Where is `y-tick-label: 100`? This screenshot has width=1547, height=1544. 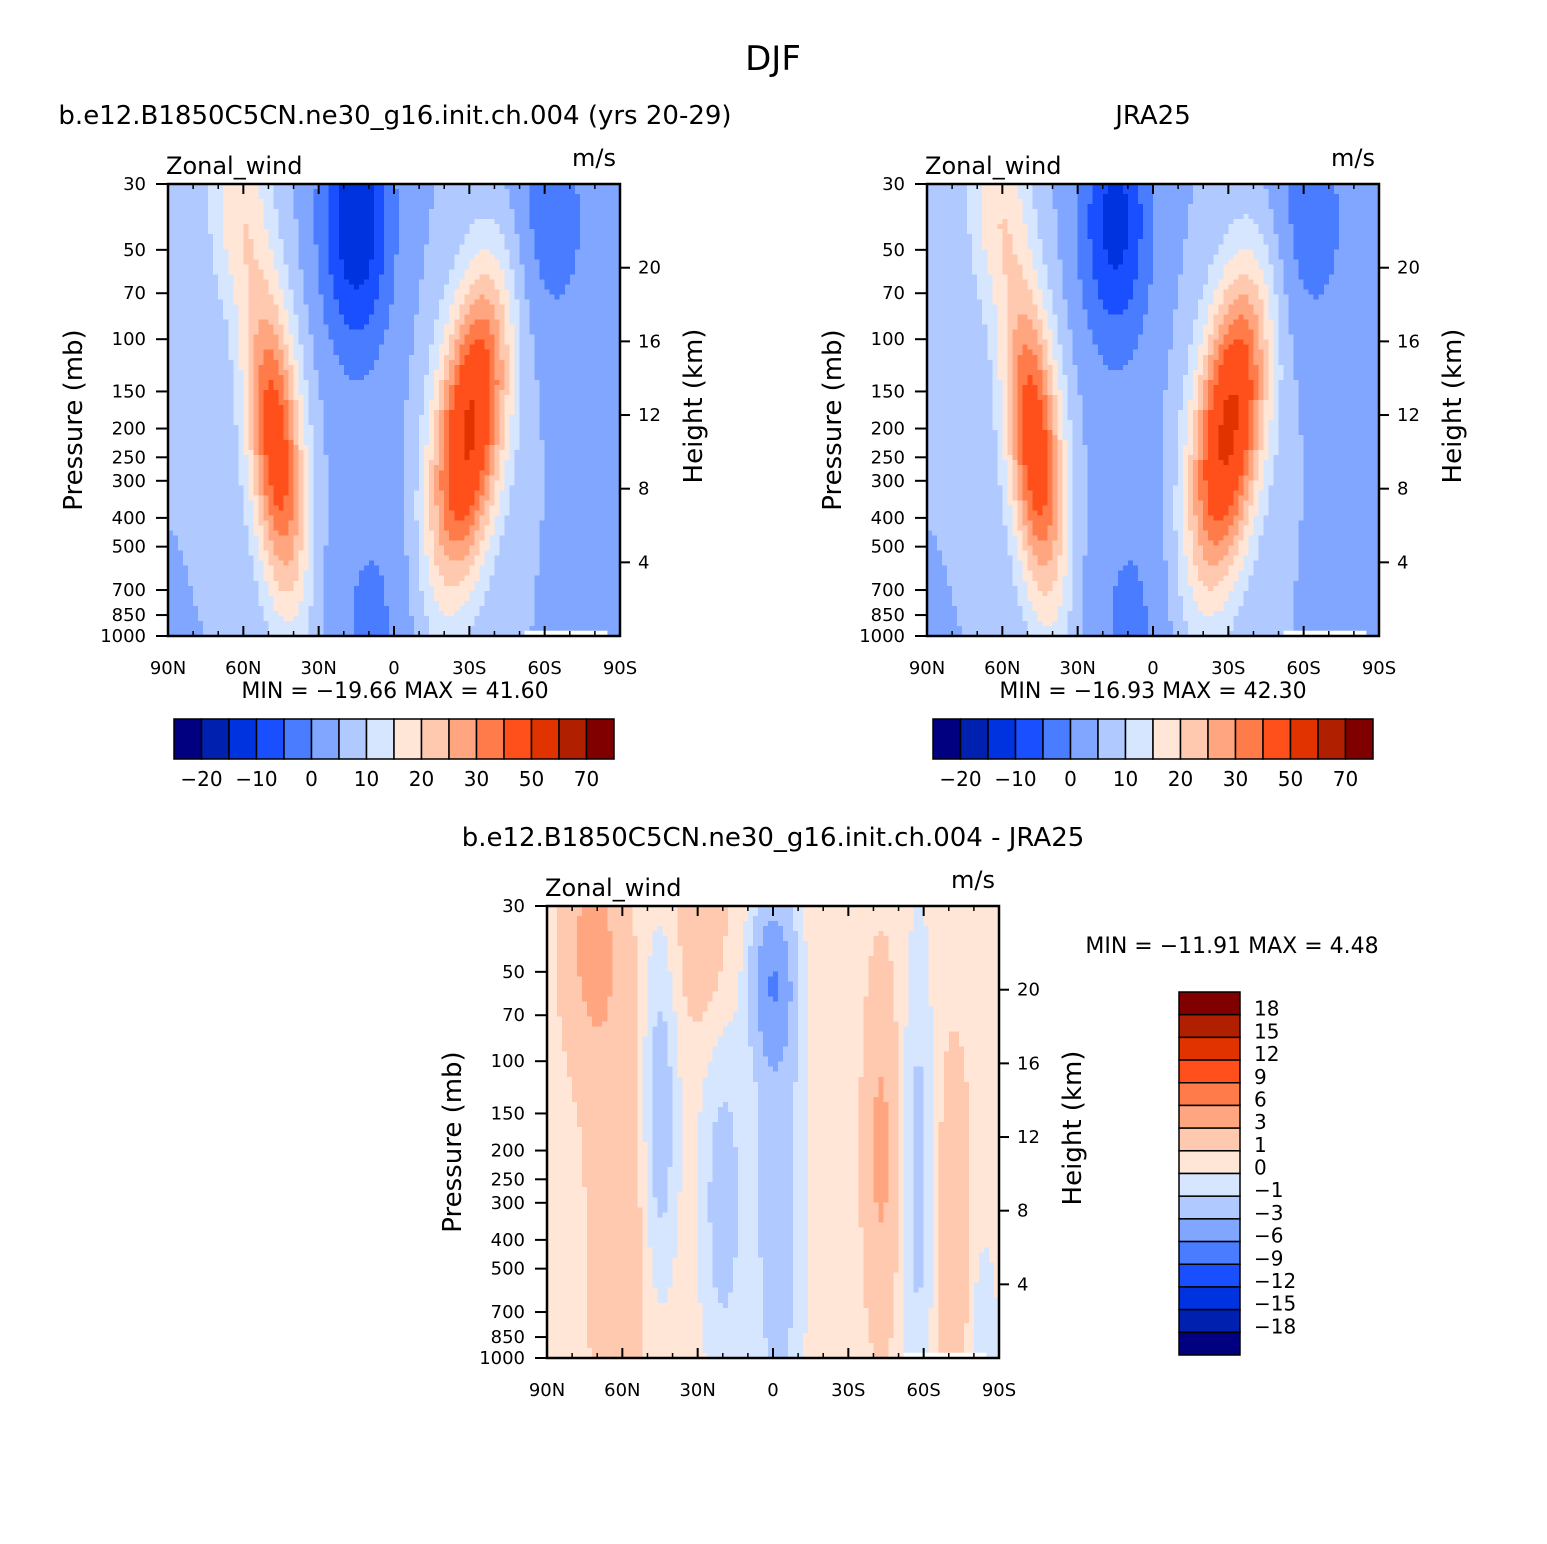 y-tick-label: 100 is located at coordinates (129, 339).